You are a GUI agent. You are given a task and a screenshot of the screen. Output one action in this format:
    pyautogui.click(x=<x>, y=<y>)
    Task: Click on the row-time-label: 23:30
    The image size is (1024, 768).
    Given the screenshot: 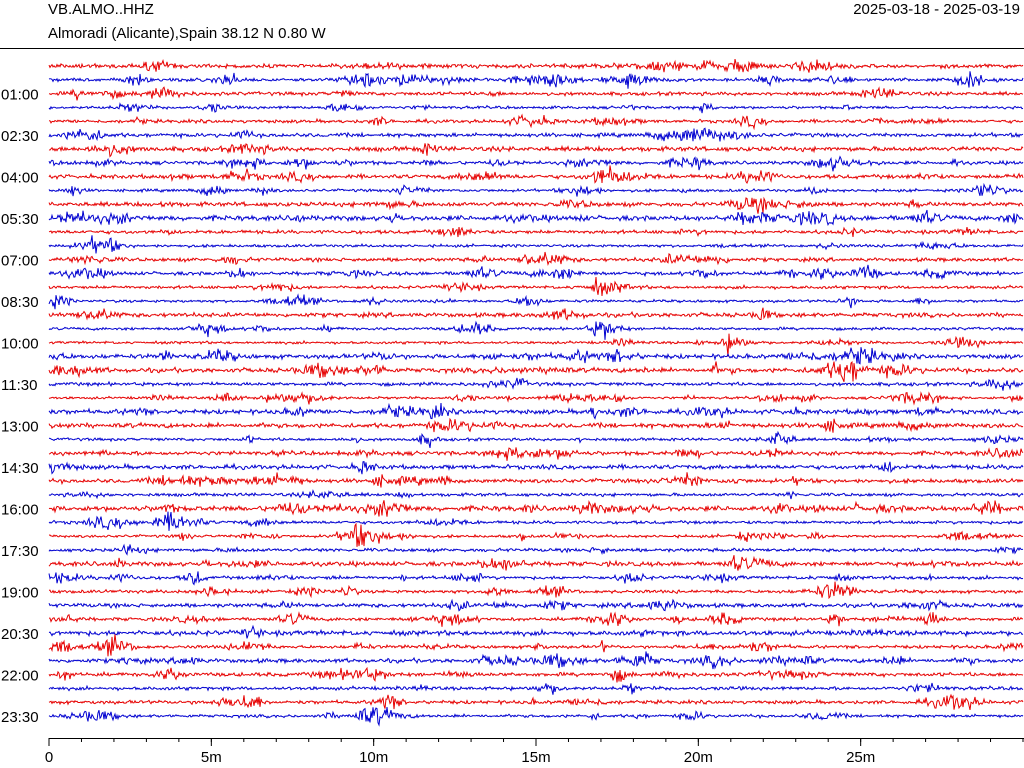 What is the action you would take?
    pyautogui.click(x=20, y=717)
    